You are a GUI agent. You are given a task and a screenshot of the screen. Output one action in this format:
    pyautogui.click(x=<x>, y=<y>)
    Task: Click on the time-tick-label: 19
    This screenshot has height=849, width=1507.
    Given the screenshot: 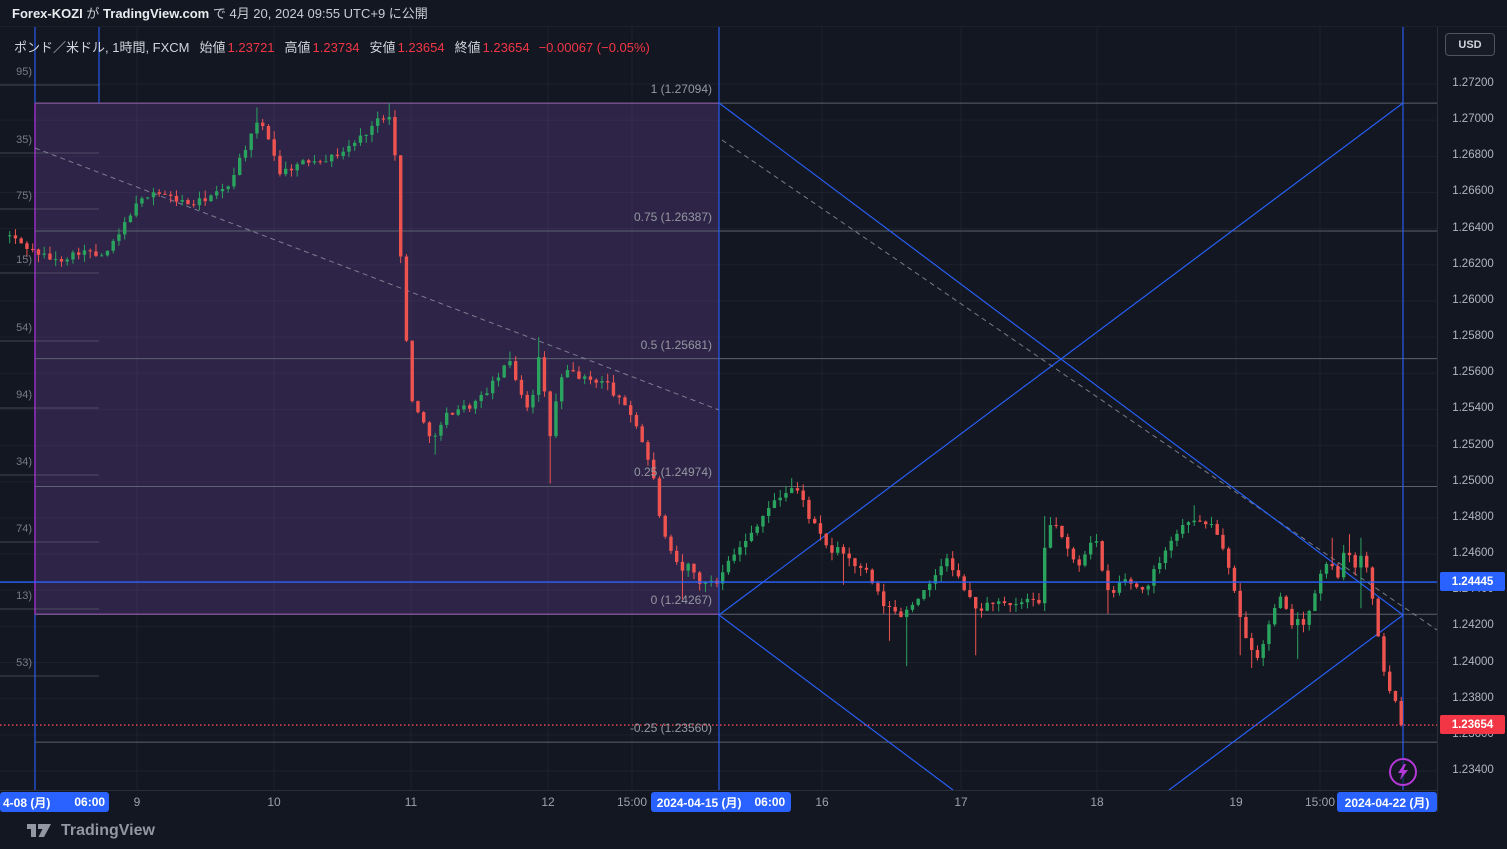 What is the action you would take?
    pyautogui.click(x=1236, y=802)
    